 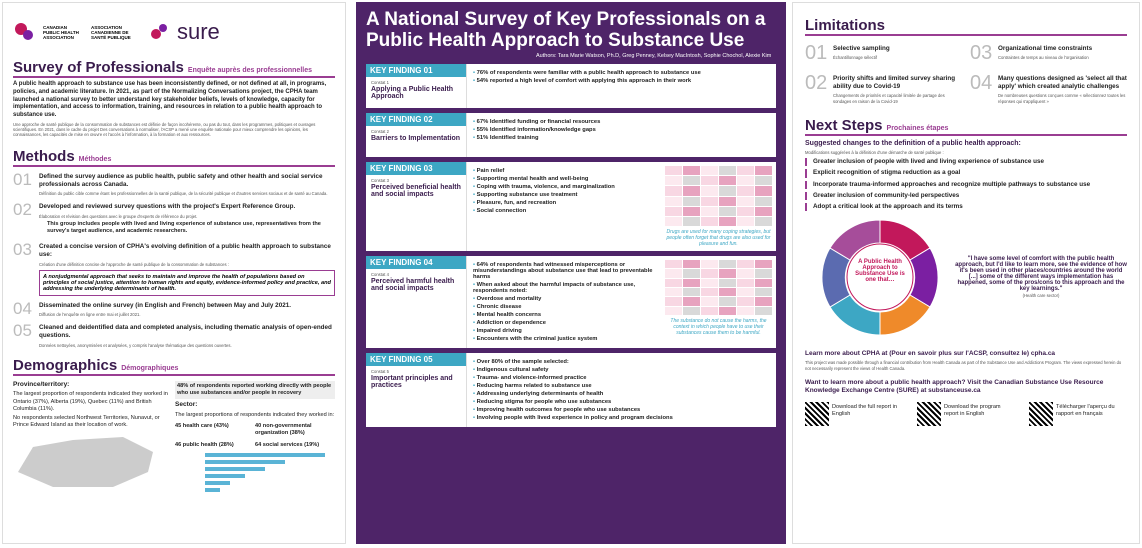 What do you see at coordinates (917, 128) in the screenshot?
I see `next-fr: Prochaines étapes` at bounding box center [917, 128].